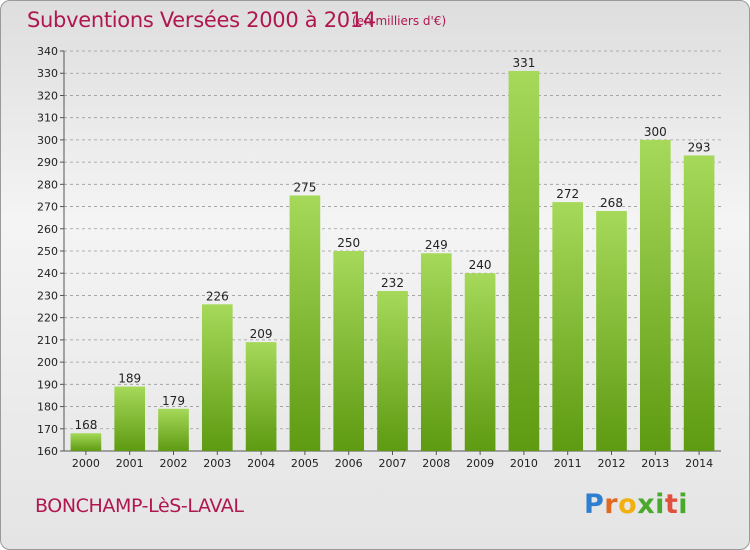 This screenshot has width=750, height=550. Describe the element at coordinates (47, 95) in the screenshot. I see `y-tick-label: 320` at that location.